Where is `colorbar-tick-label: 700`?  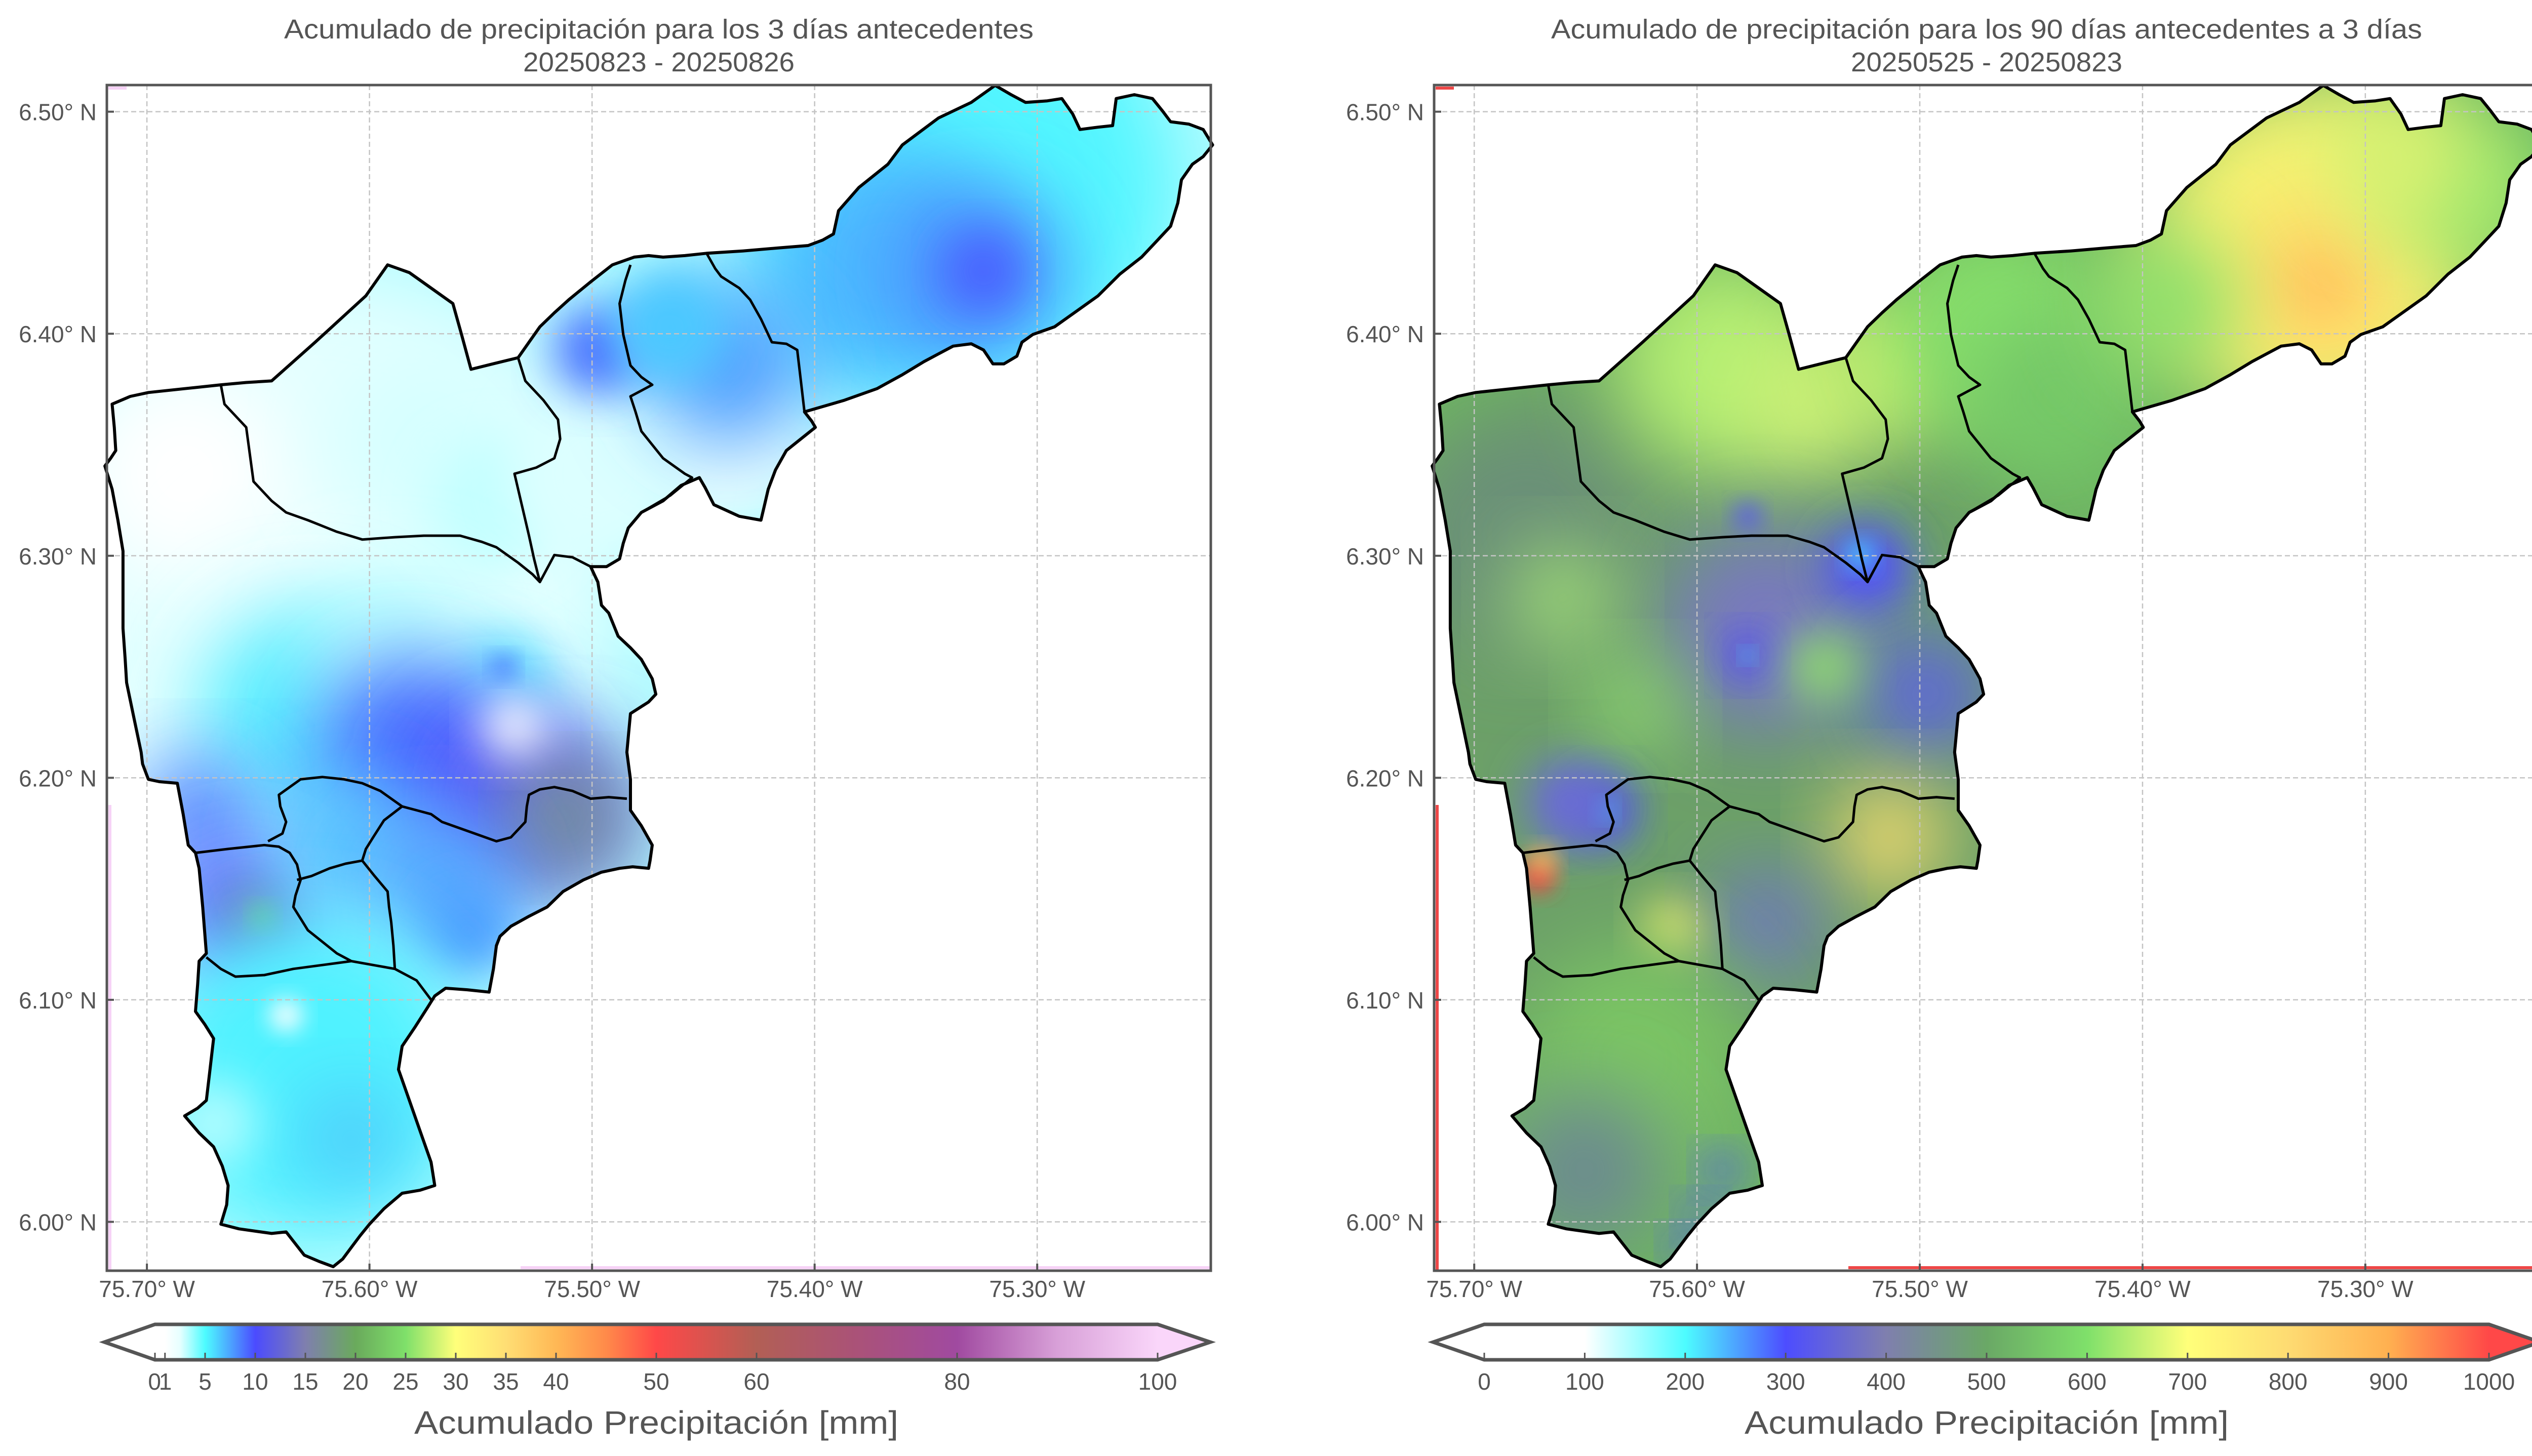 colorbar-tick-label: 700 is located at coordinates (2187, 1381).